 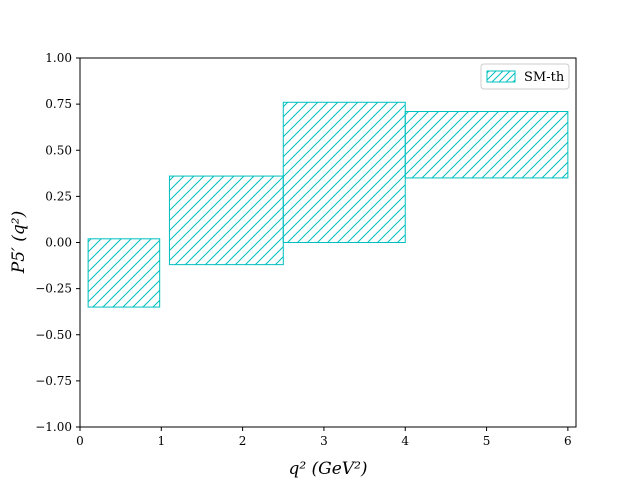 I want to click on y-tick-label: 0.00, so click(x=58, y=243).